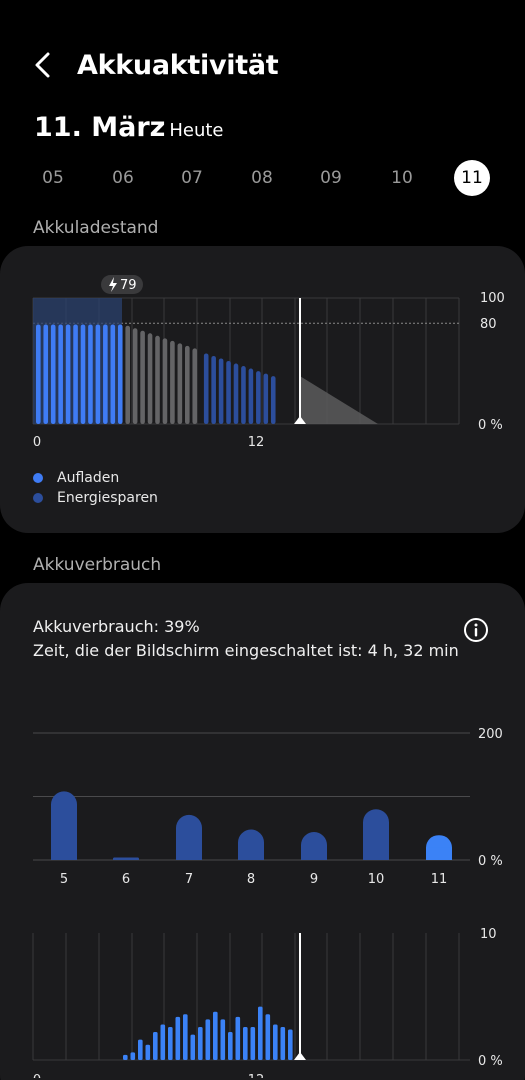 The height and width of the screenshot is (1080, 525). Describe the element at coordinates (331, 178) in the screenshot. I see `day-tab-09: 09` at that location.